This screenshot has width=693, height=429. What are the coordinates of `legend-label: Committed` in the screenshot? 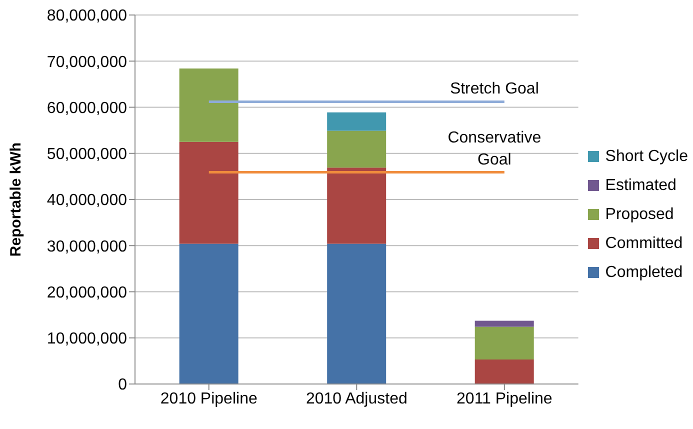 It's located at (644, 243).